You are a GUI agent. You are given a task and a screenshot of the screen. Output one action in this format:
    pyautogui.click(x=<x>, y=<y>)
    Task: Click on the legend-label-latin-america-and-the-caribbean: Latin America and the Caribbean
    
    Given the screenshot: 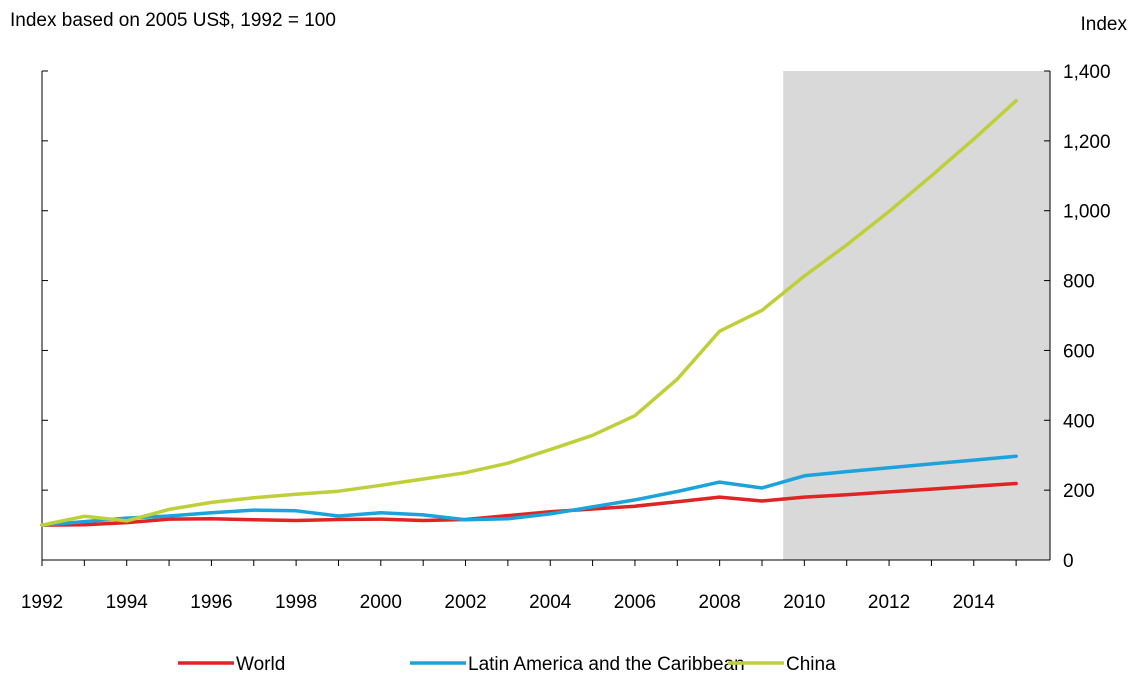 What is the action you would take?
    pyautogui.click(x=606, y=664)
    